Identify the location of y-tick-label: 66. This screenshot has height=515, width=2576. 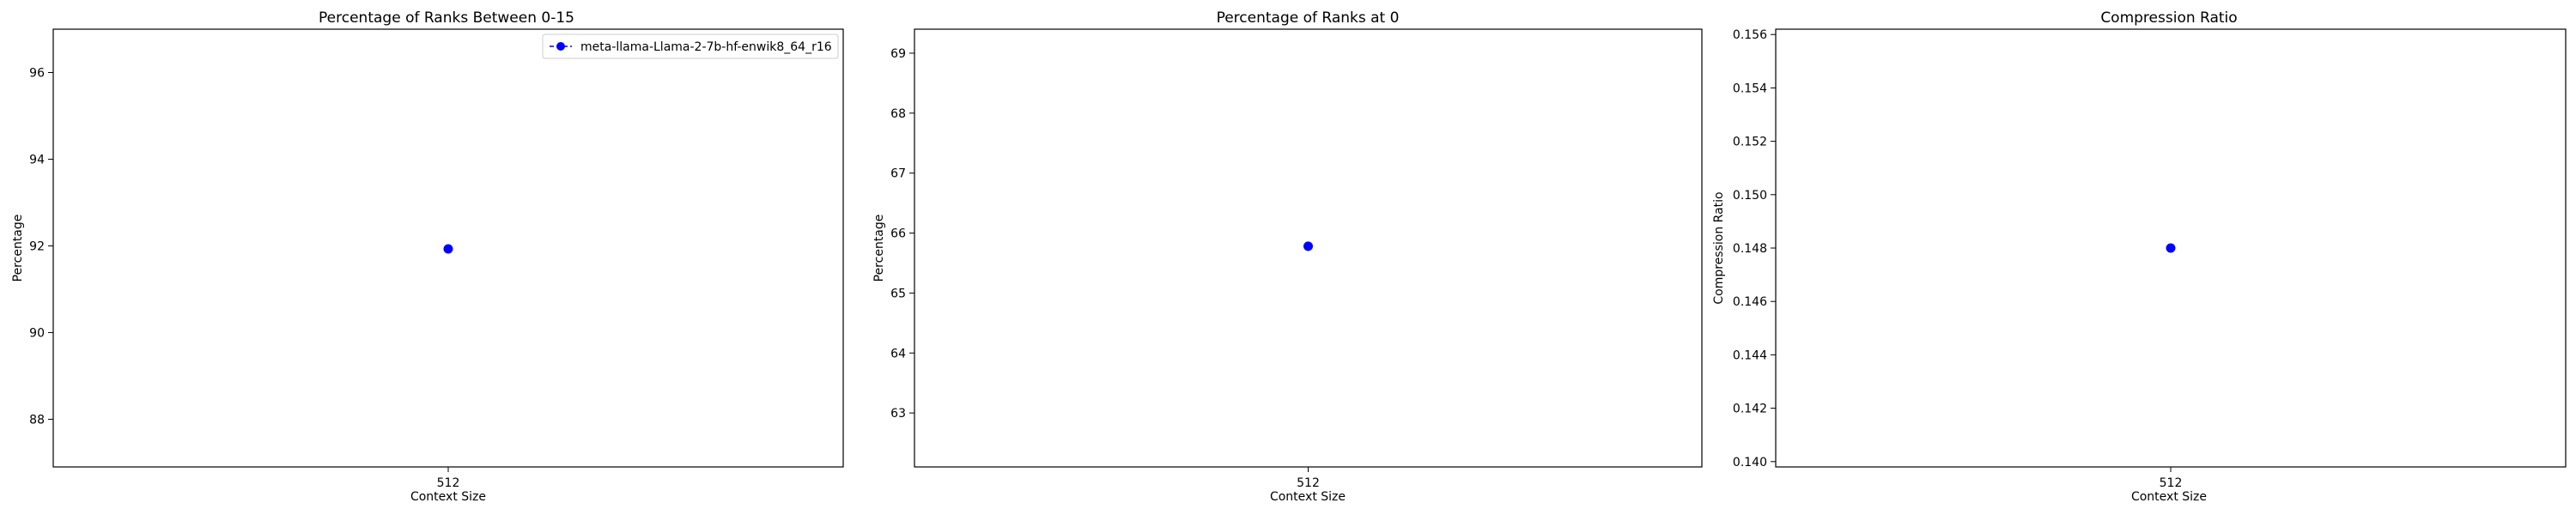
(898, 234).